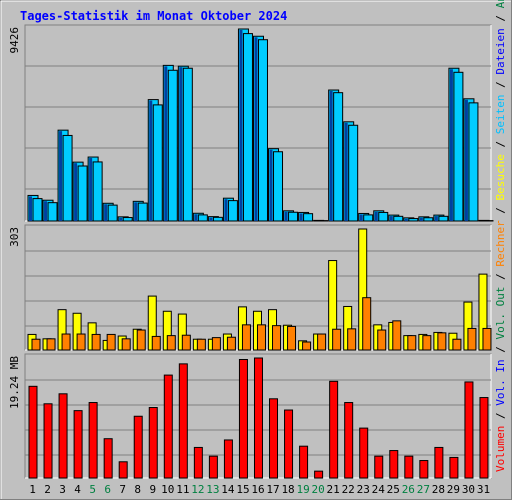 The image size is (512, 500). What do you see at coordinates (483, 489) in the screenshot?
I see `day-label-31: 31` at bounding box center [483, 489].